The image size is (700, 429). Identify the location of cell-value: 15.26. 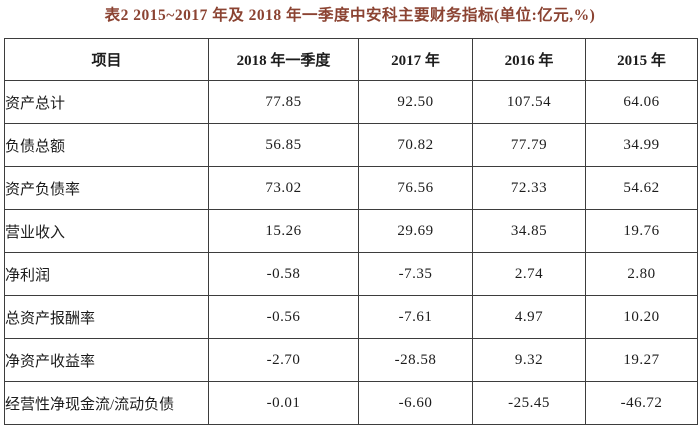
(283, 231).